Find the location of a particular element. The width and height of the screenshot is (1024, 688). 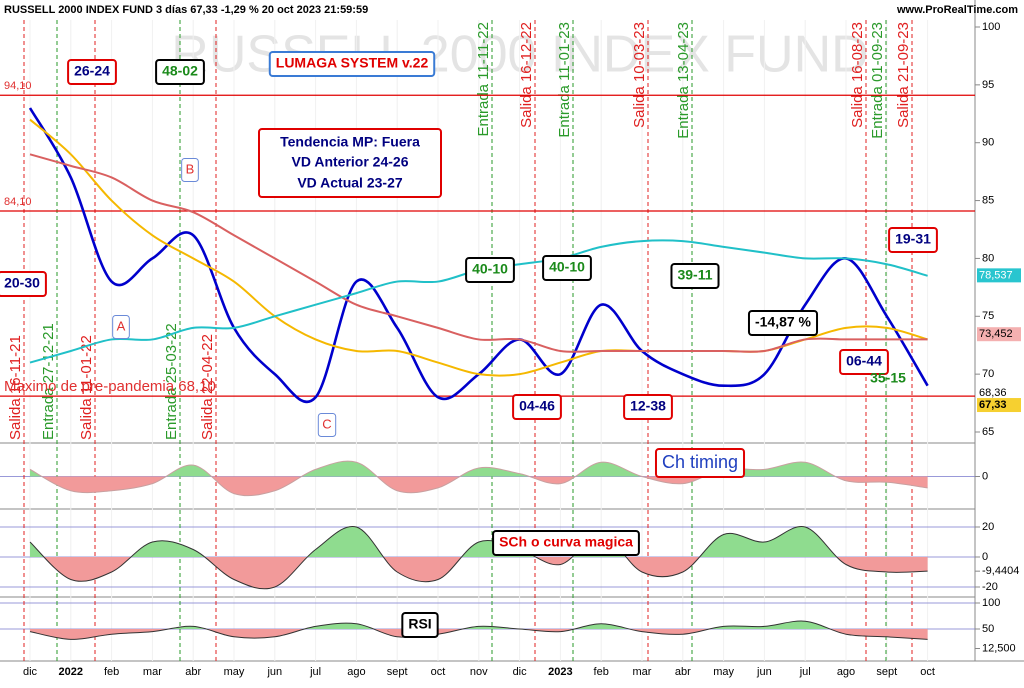

x-tick-label: 2022 is located at coordinates (71, 672).